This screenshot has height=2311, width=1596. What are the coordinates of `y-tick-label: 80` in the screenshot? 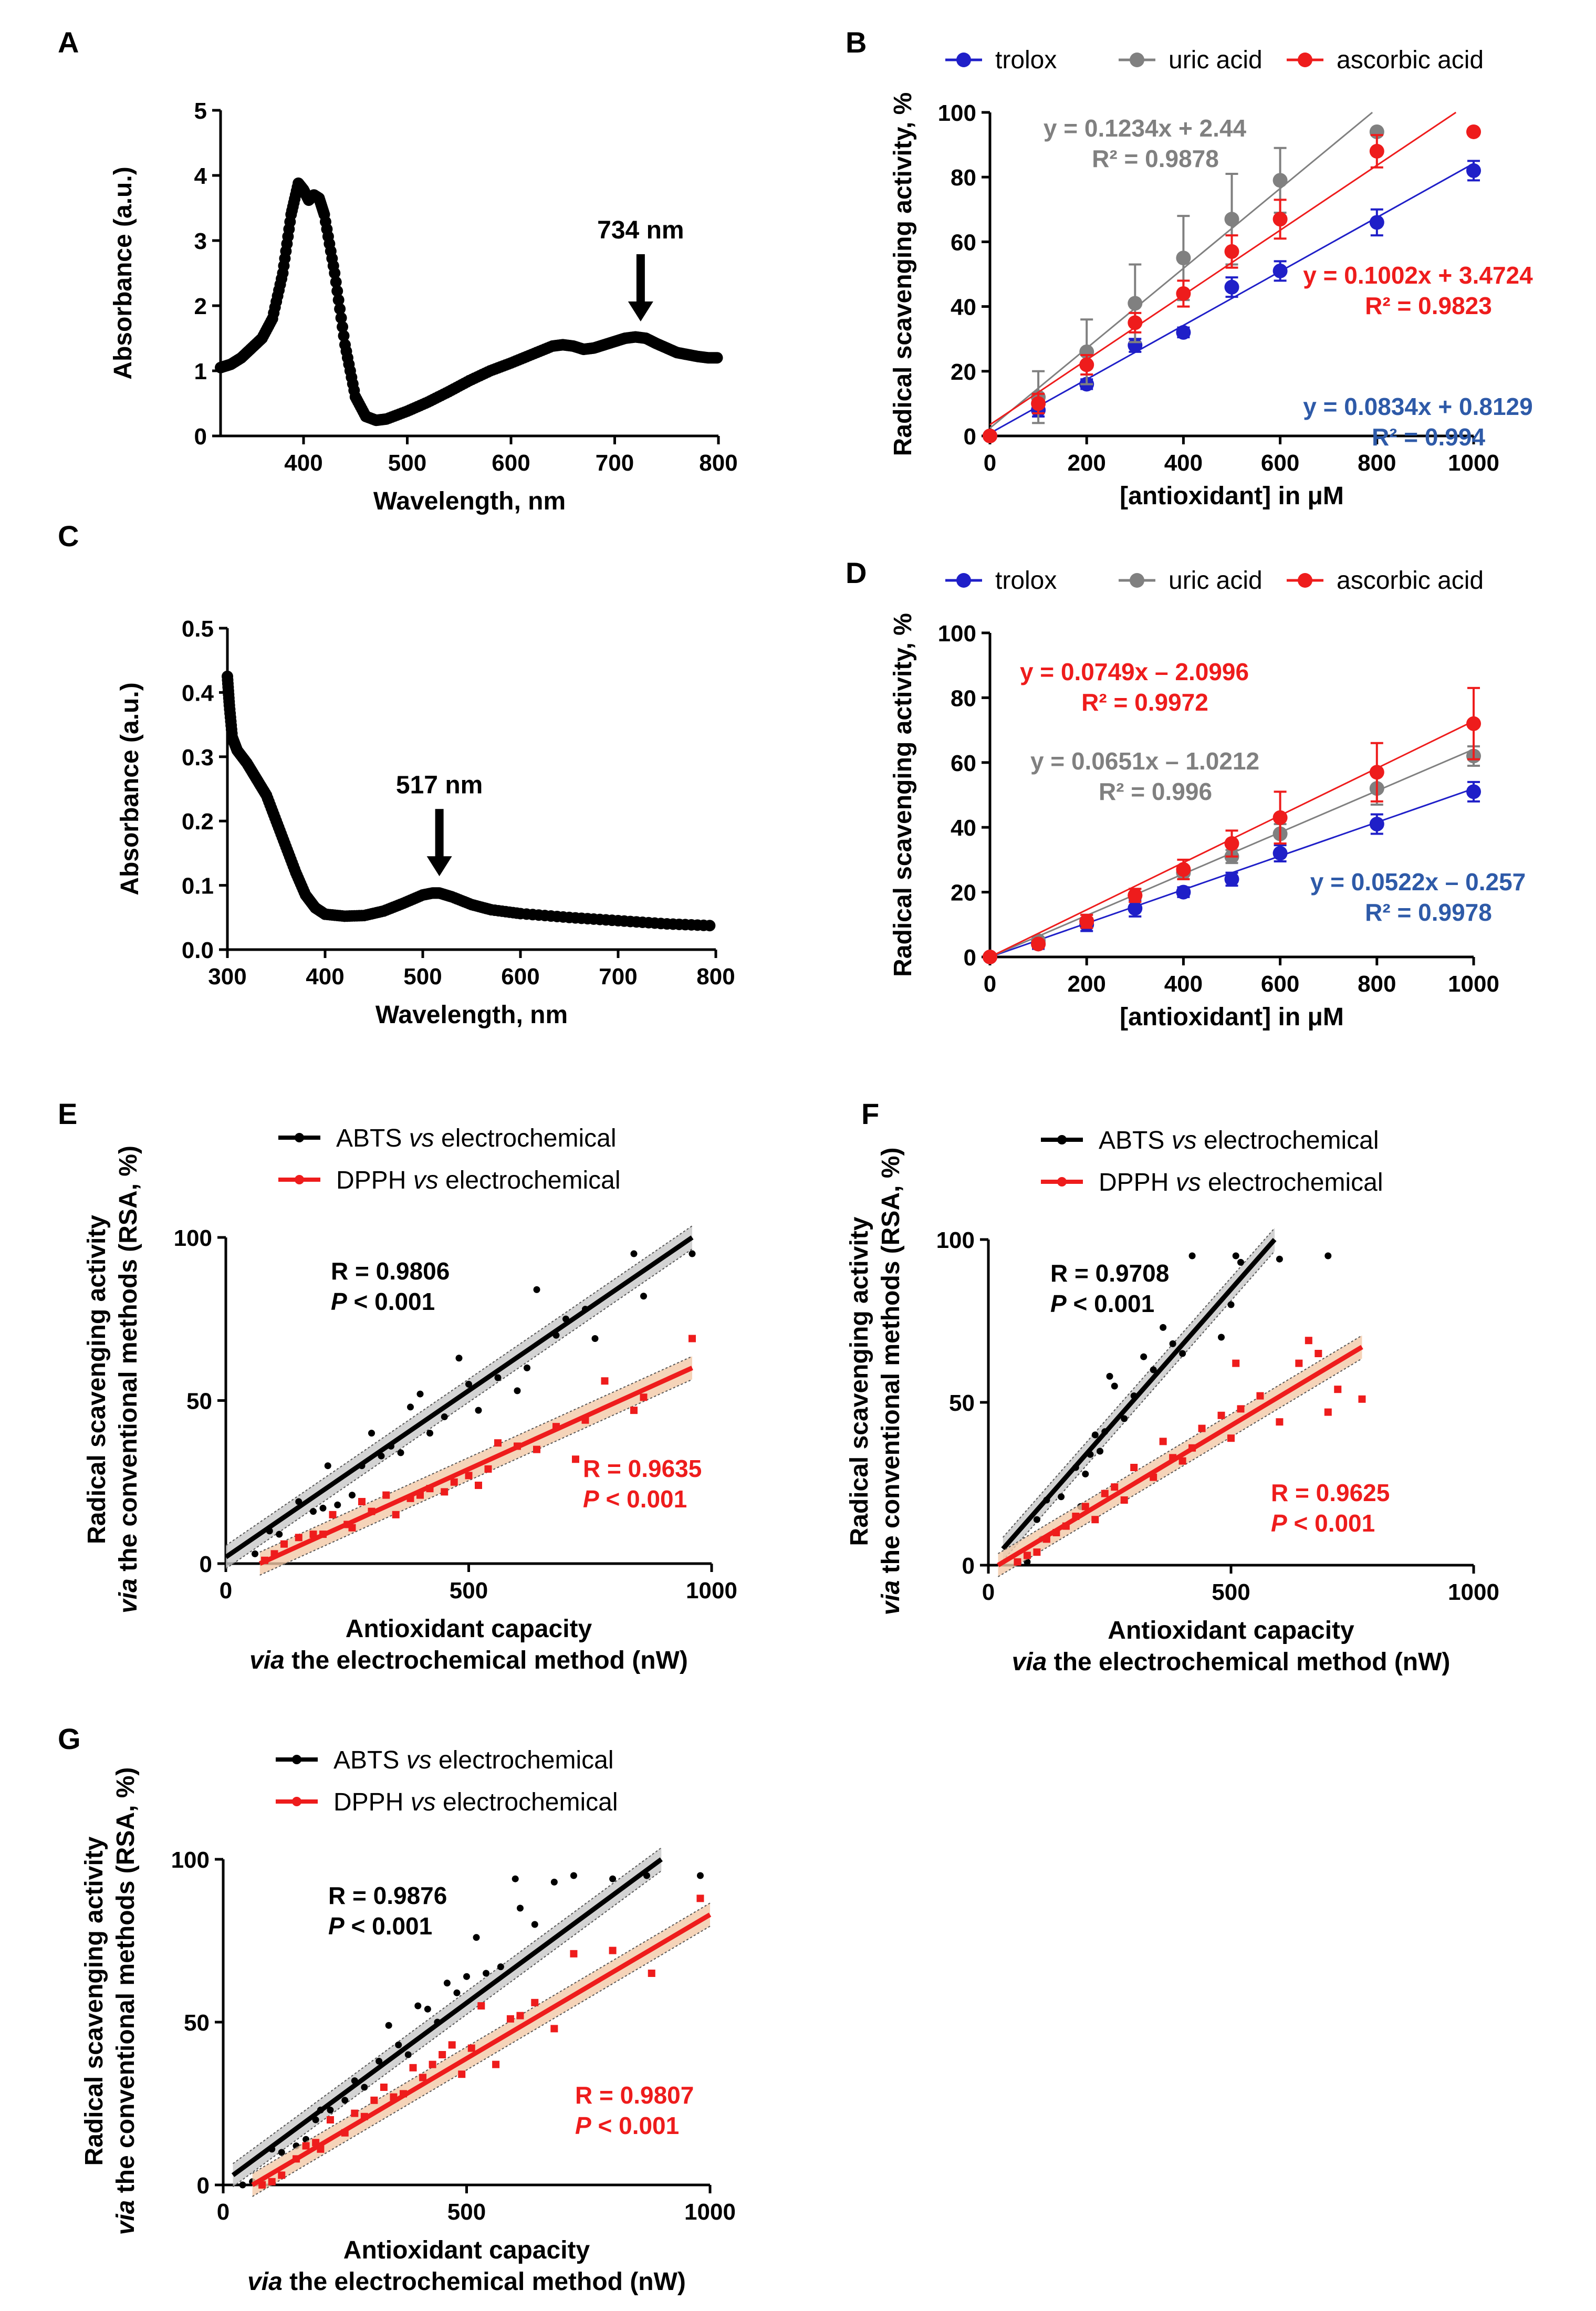 It's located at (963, 178).